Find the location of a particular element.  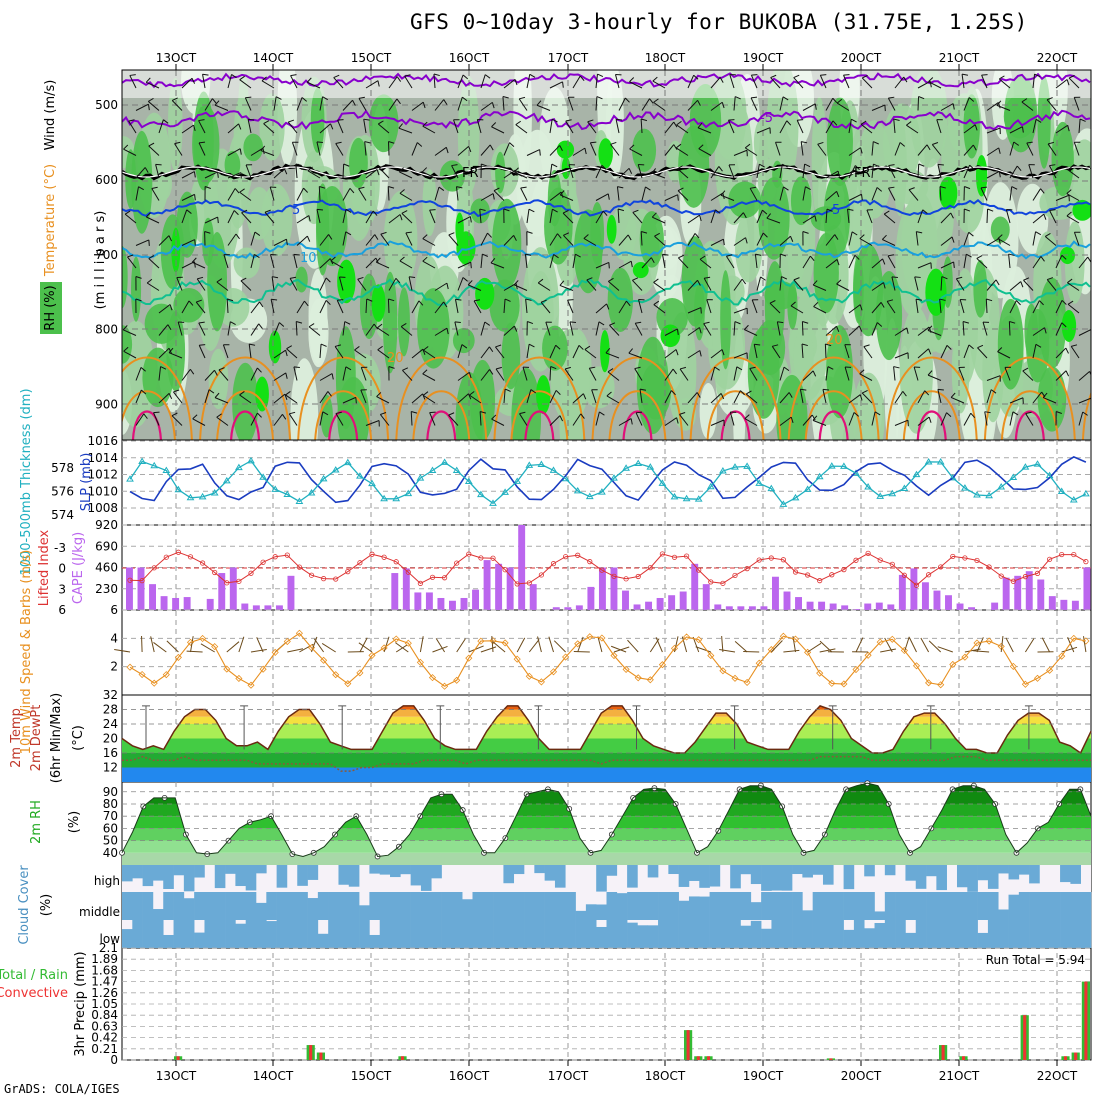

rh-moist-patch is located at coordinates (571, 411).